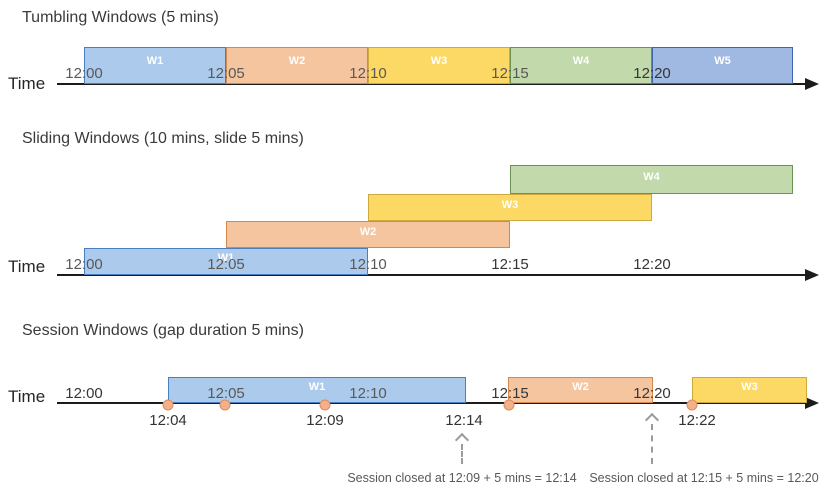 Image resolution: width=829 pixels, height=498 pixels. I want to click on event-time-label: 12:22, so click(697, 420).